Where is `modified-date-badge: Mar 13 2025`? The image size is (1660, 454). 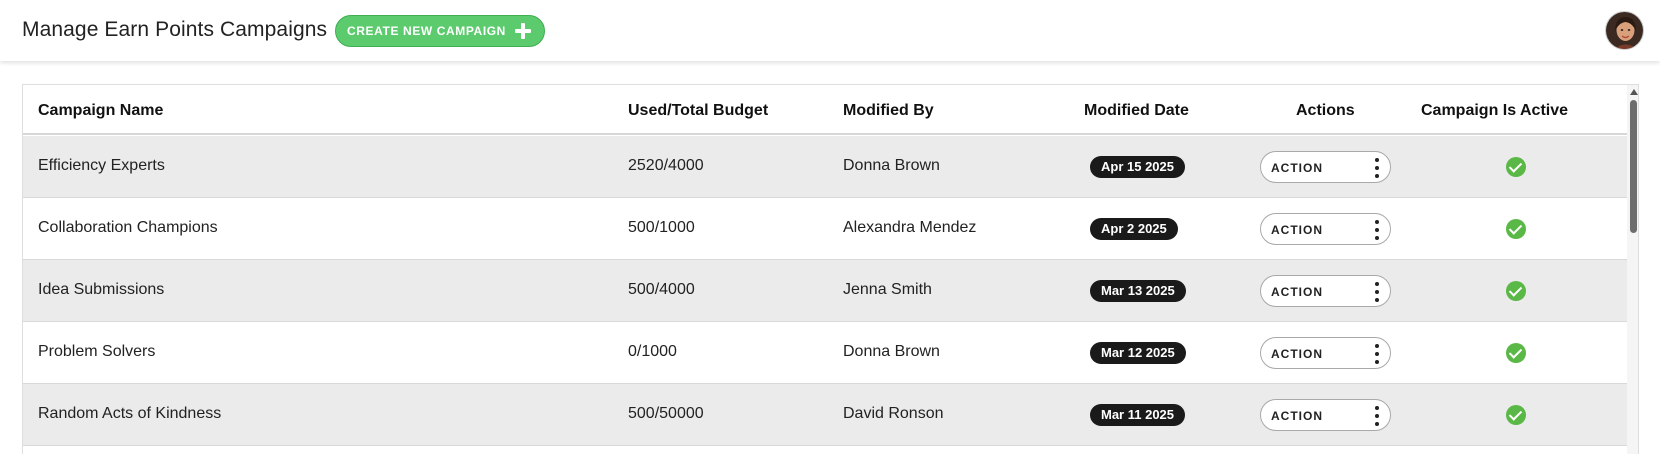 modified-date-badge: Mar 13 2025 is located at coordinates (1138, 291).